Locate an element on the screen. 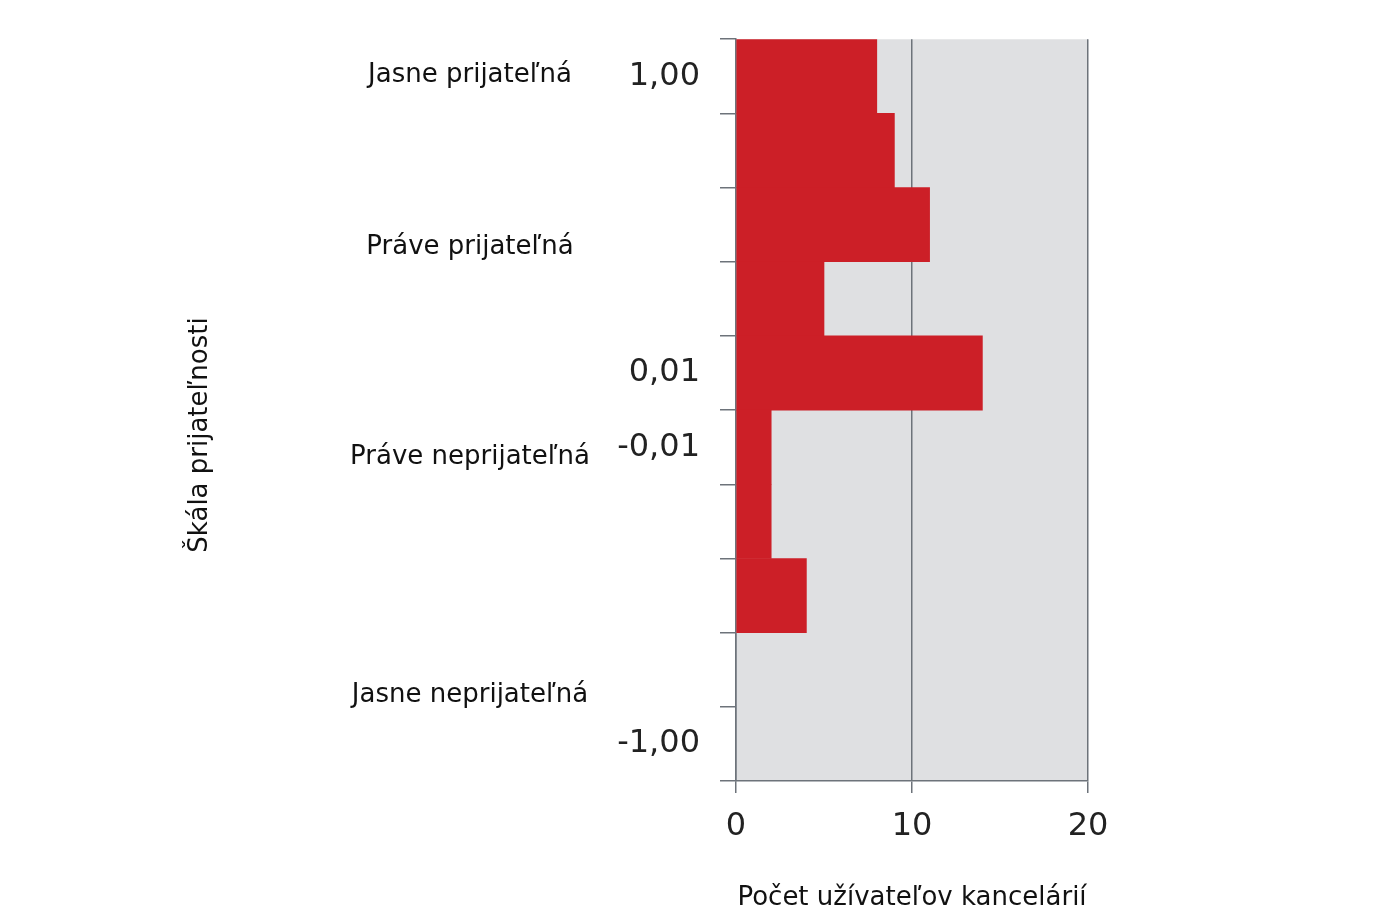  x-tick-label: 20 is located at coordinates (1088, 823).